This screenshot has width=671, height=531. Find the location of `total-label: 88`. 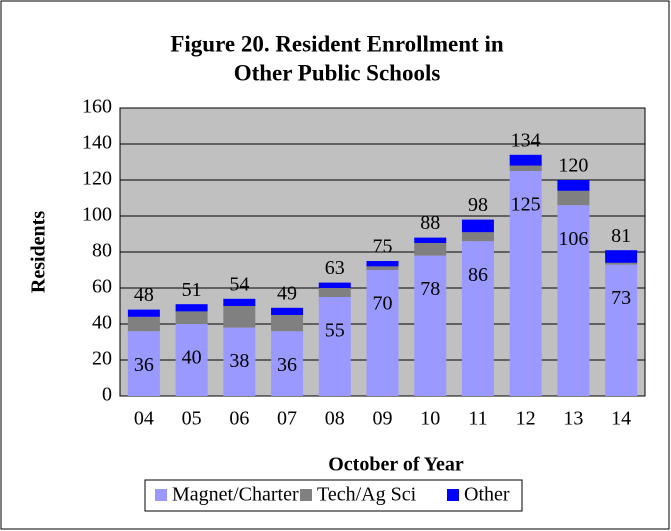

total-label: 88 is located at coordinates (430, 223).